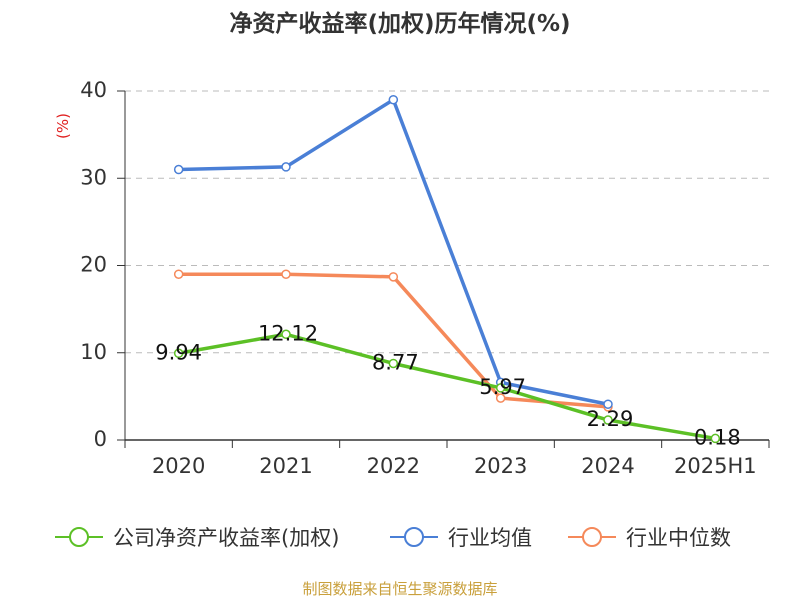  I want to click on data-label: 9.94, so click(178, 352).